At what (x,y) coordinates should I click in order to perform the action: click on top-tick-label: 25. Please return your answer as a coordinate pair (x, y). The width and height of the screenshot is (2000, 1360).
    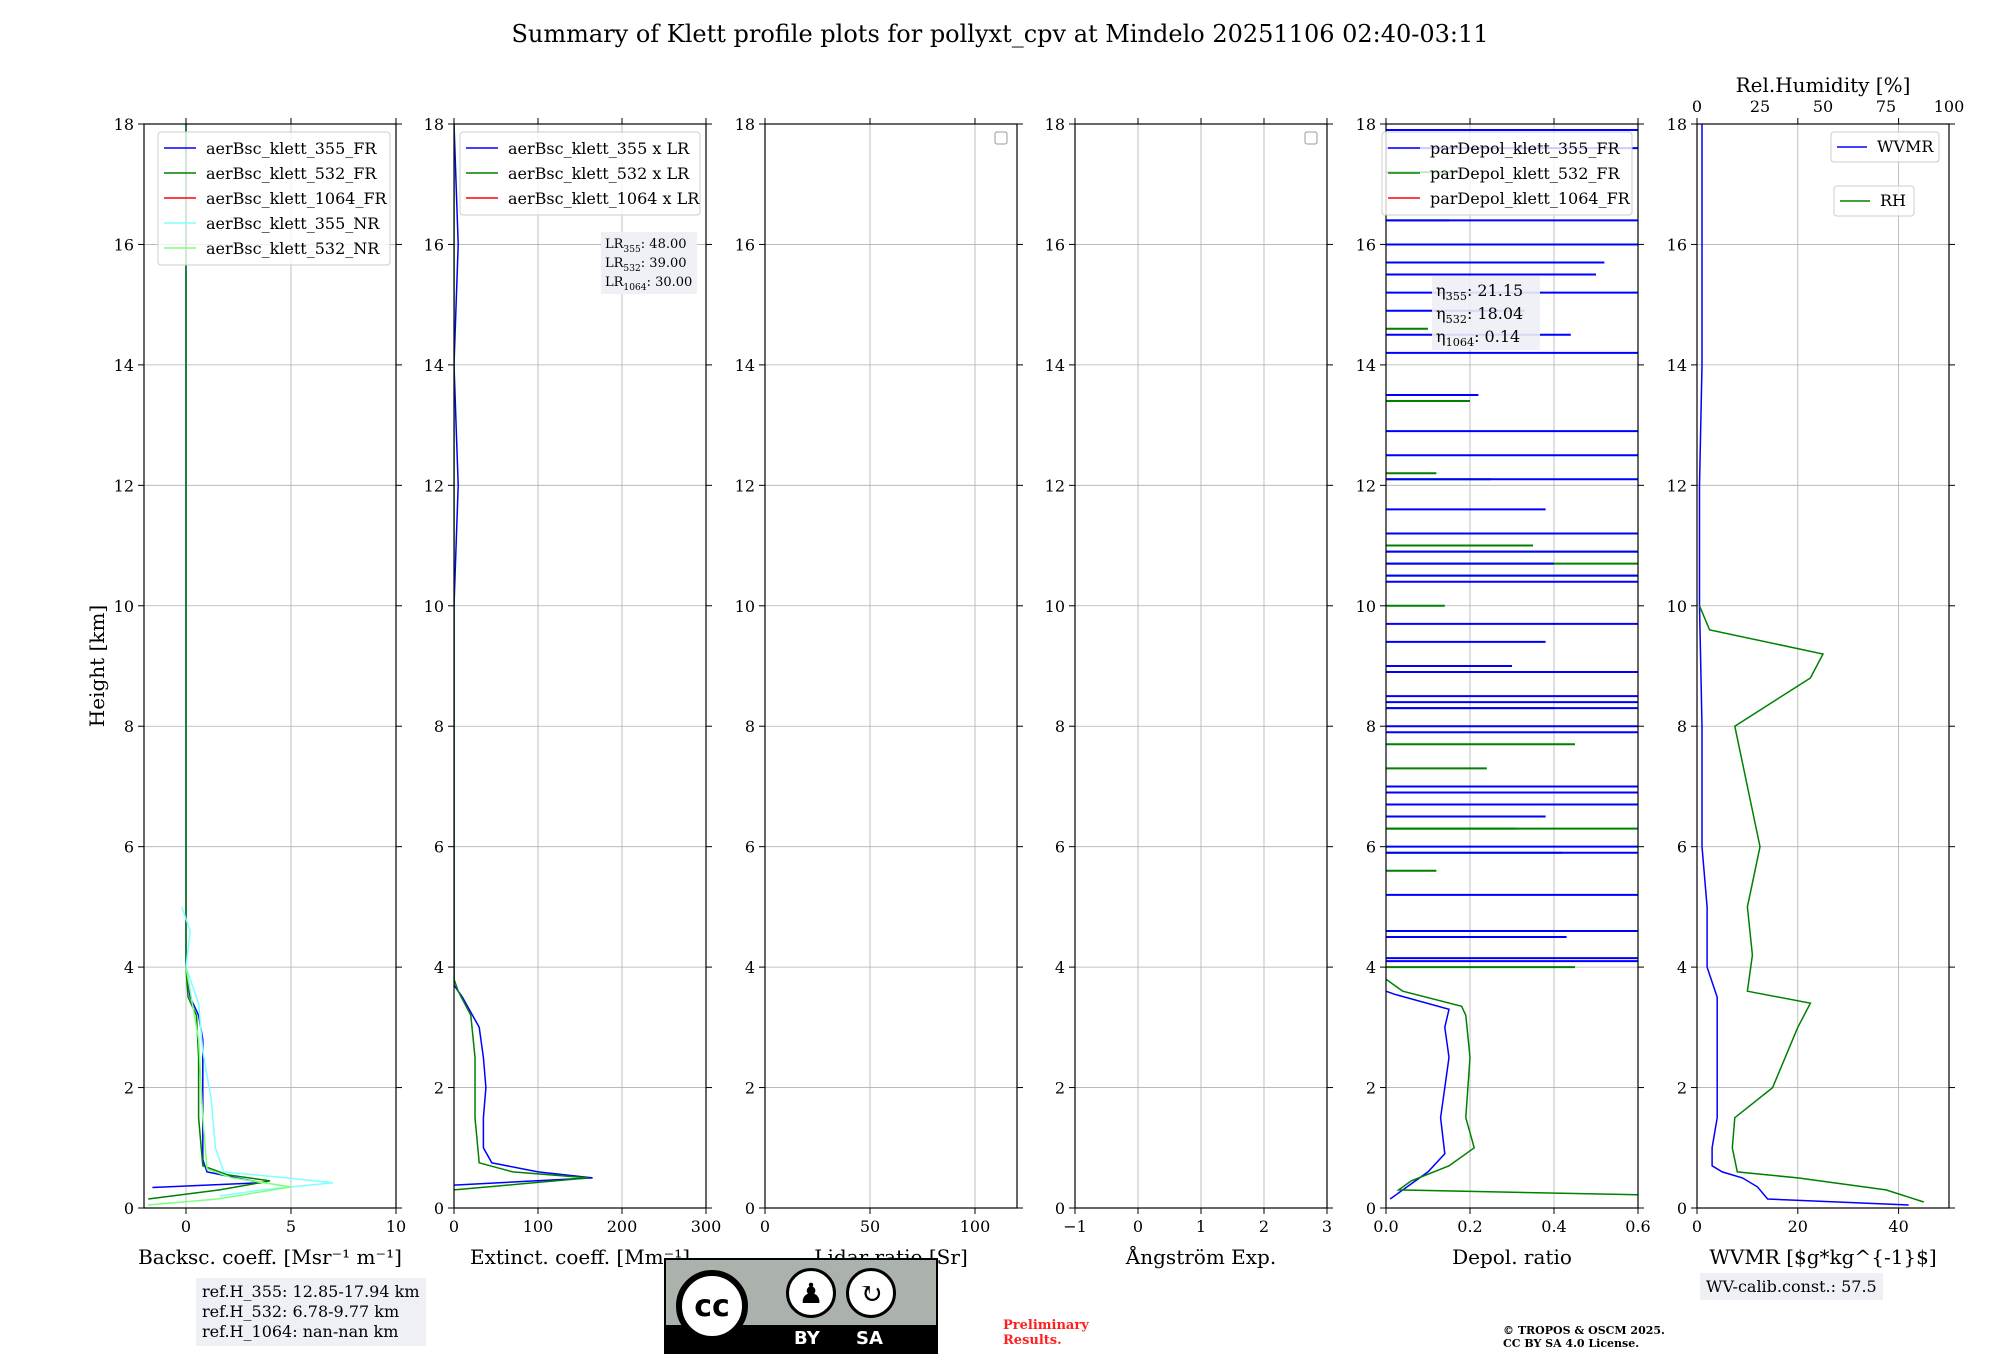
    Looking at the image, I should click on (1760, 106).